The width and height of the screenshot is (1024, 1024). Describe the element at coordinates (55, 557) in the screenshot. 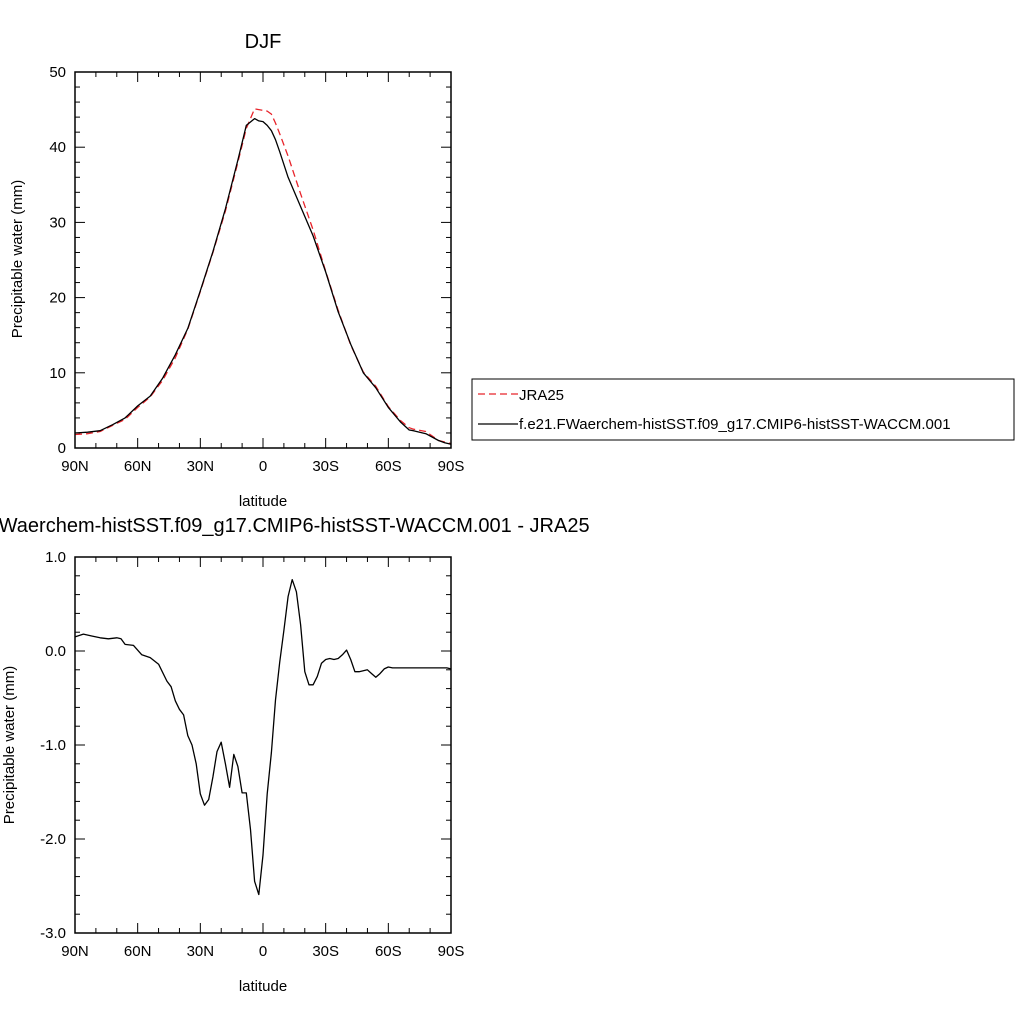

I see `bottom-chart-y-tick-label: 1.0` at that location.